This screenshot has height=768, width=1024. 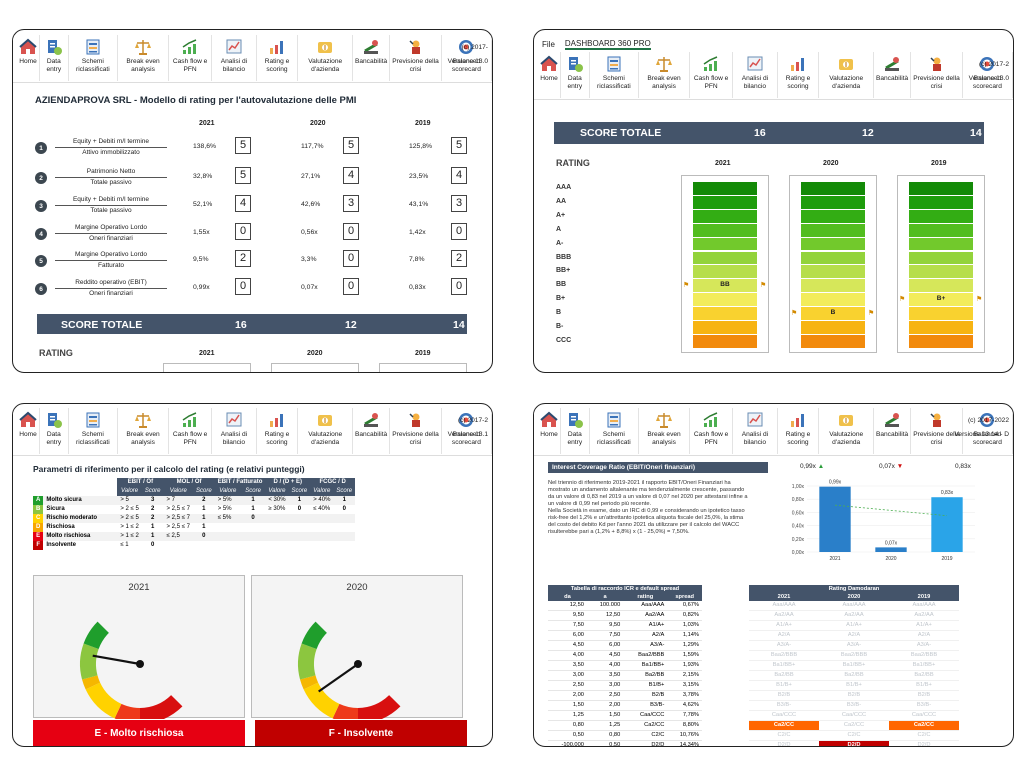 I want to click on table-cell: A3/A-, so click(x=645, y=645).